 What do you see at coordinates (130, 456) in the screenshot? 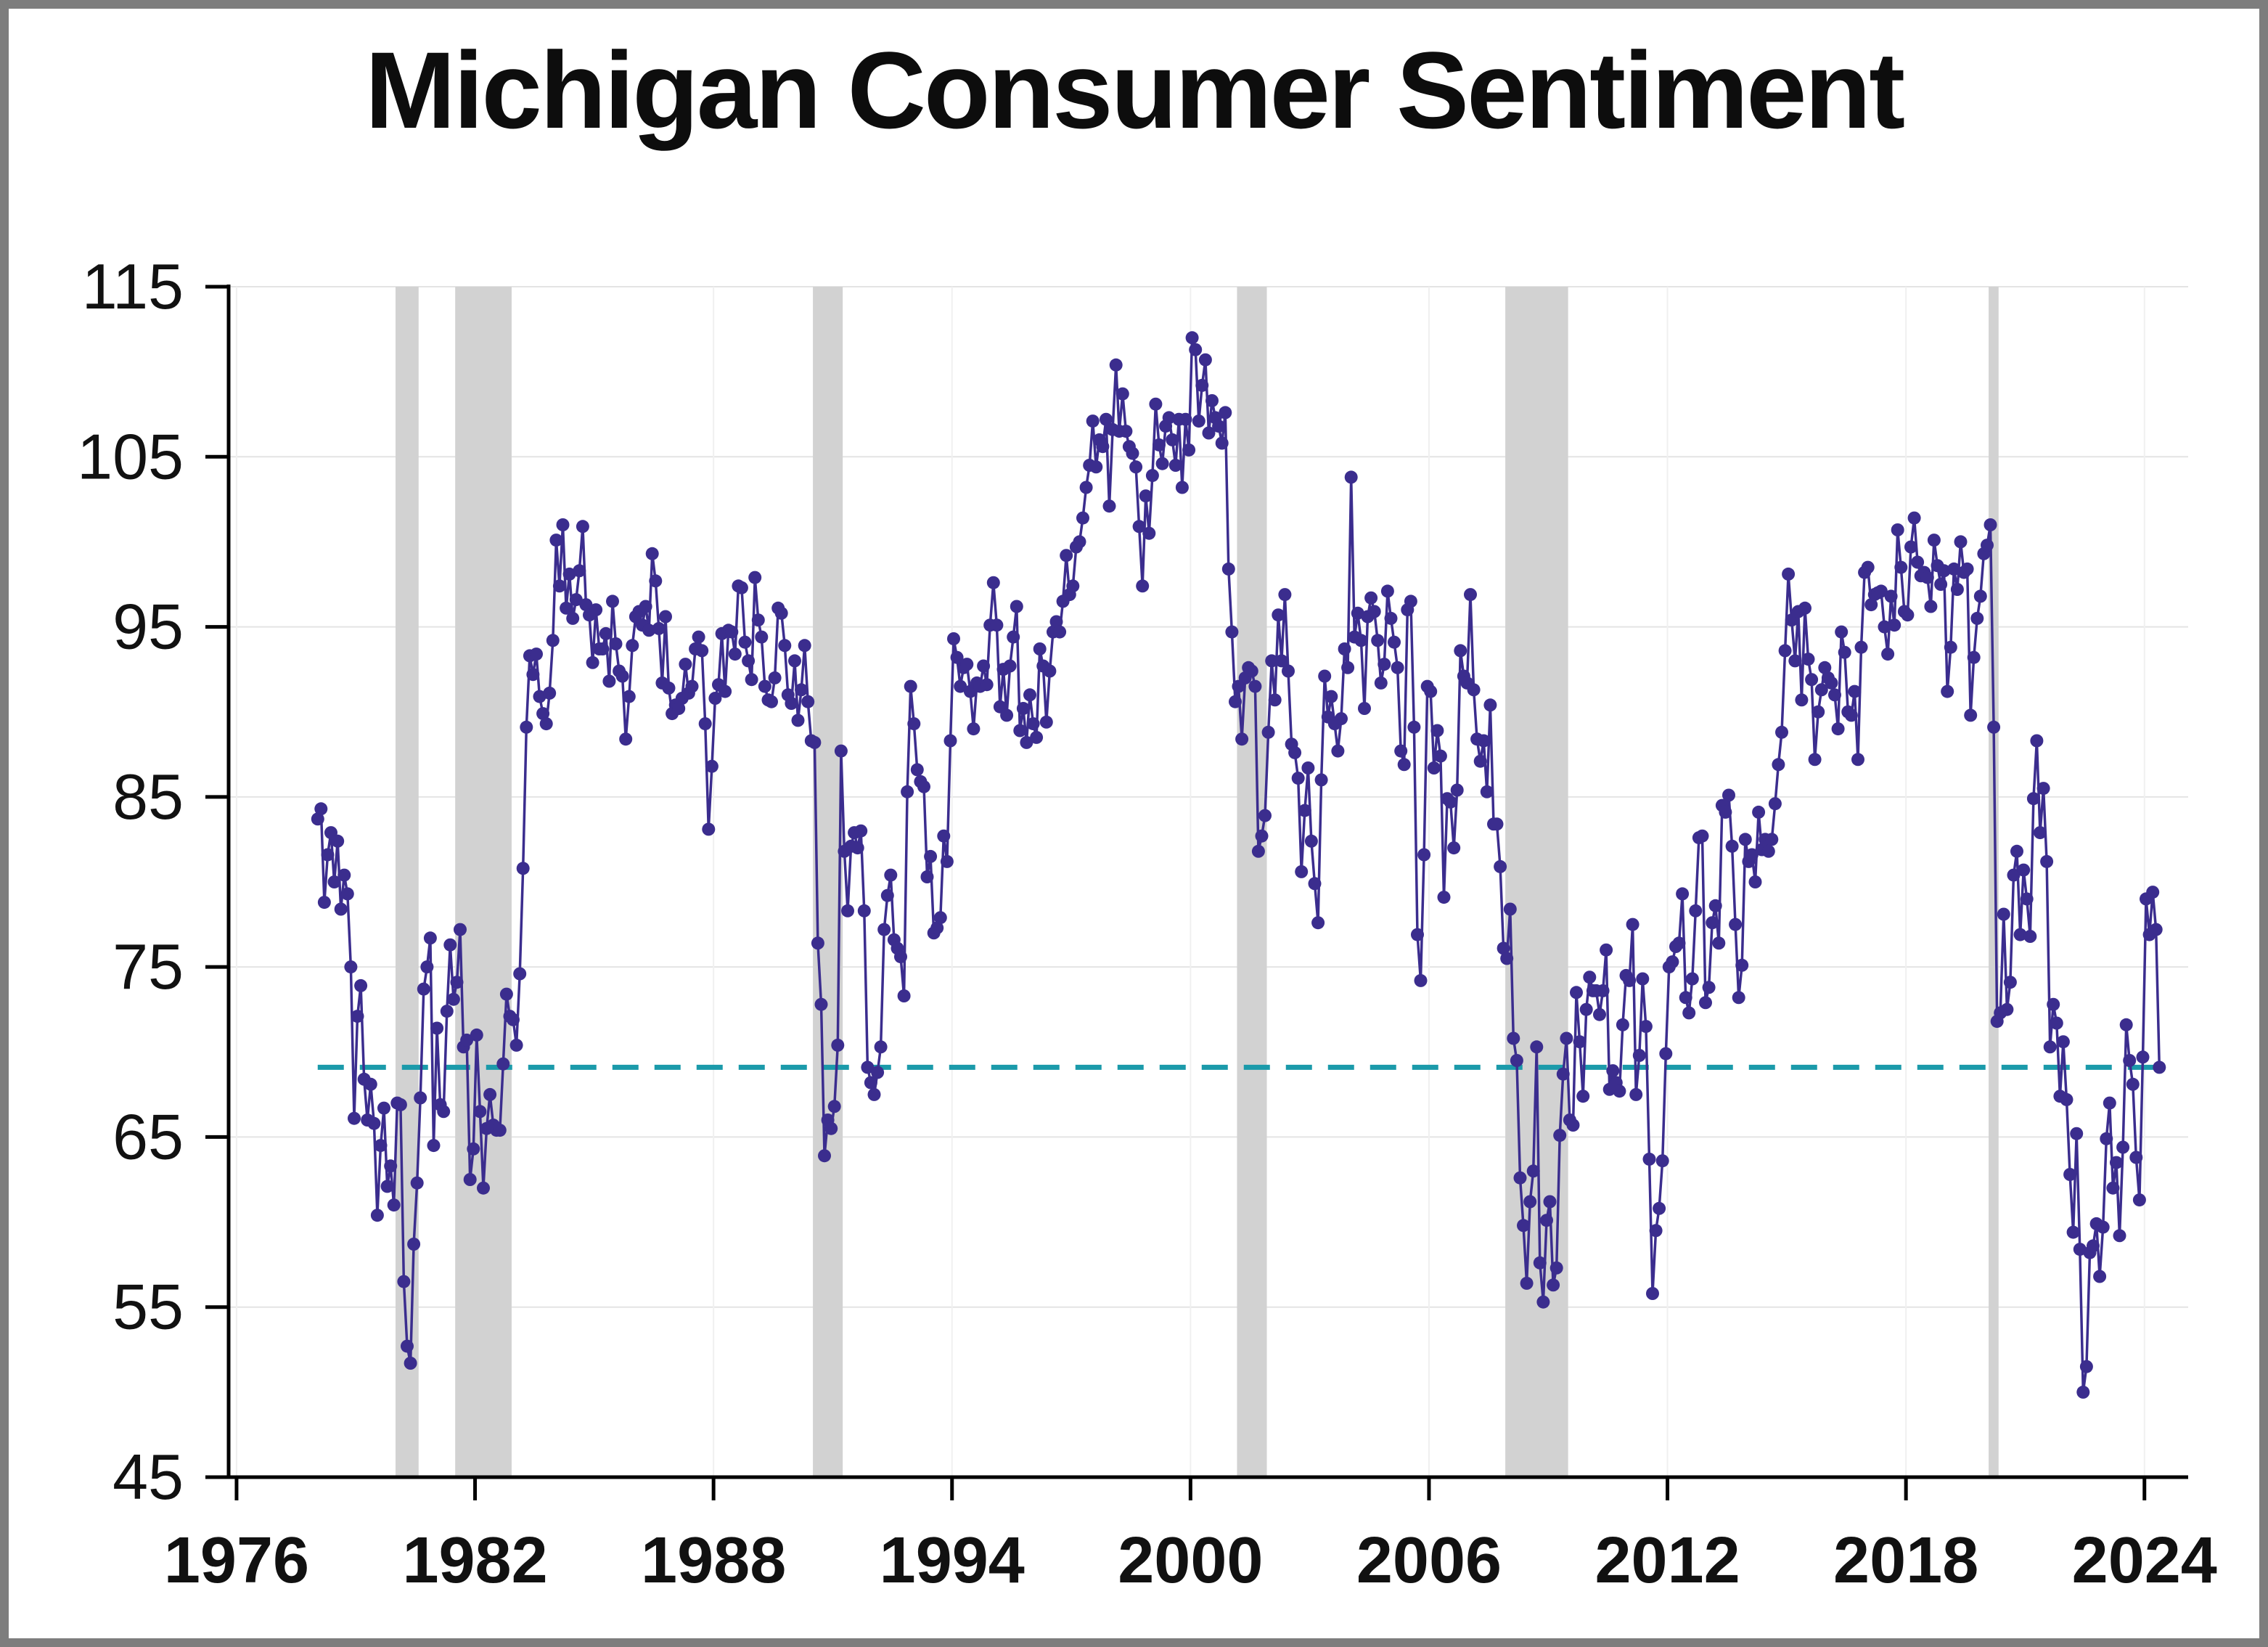
I see `y-tick-label: 105` at bounding box center [130, 456].